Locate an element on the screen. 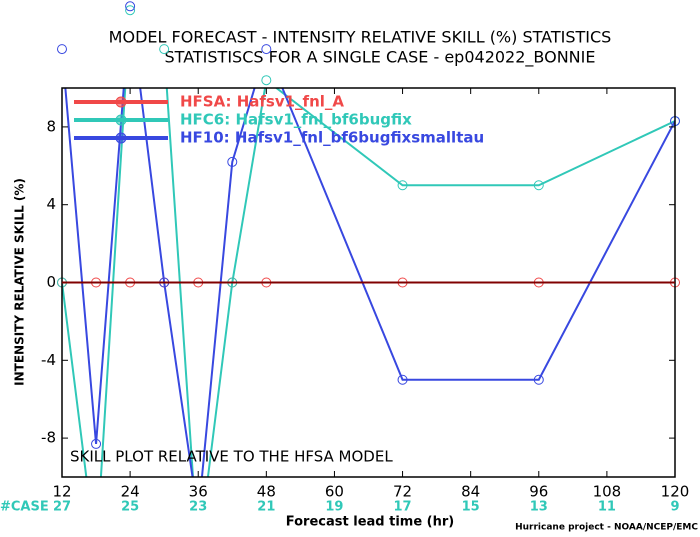 This screenshot has height=537, width=700. x-tick-label: 12 is located at coordinates (61, 492).